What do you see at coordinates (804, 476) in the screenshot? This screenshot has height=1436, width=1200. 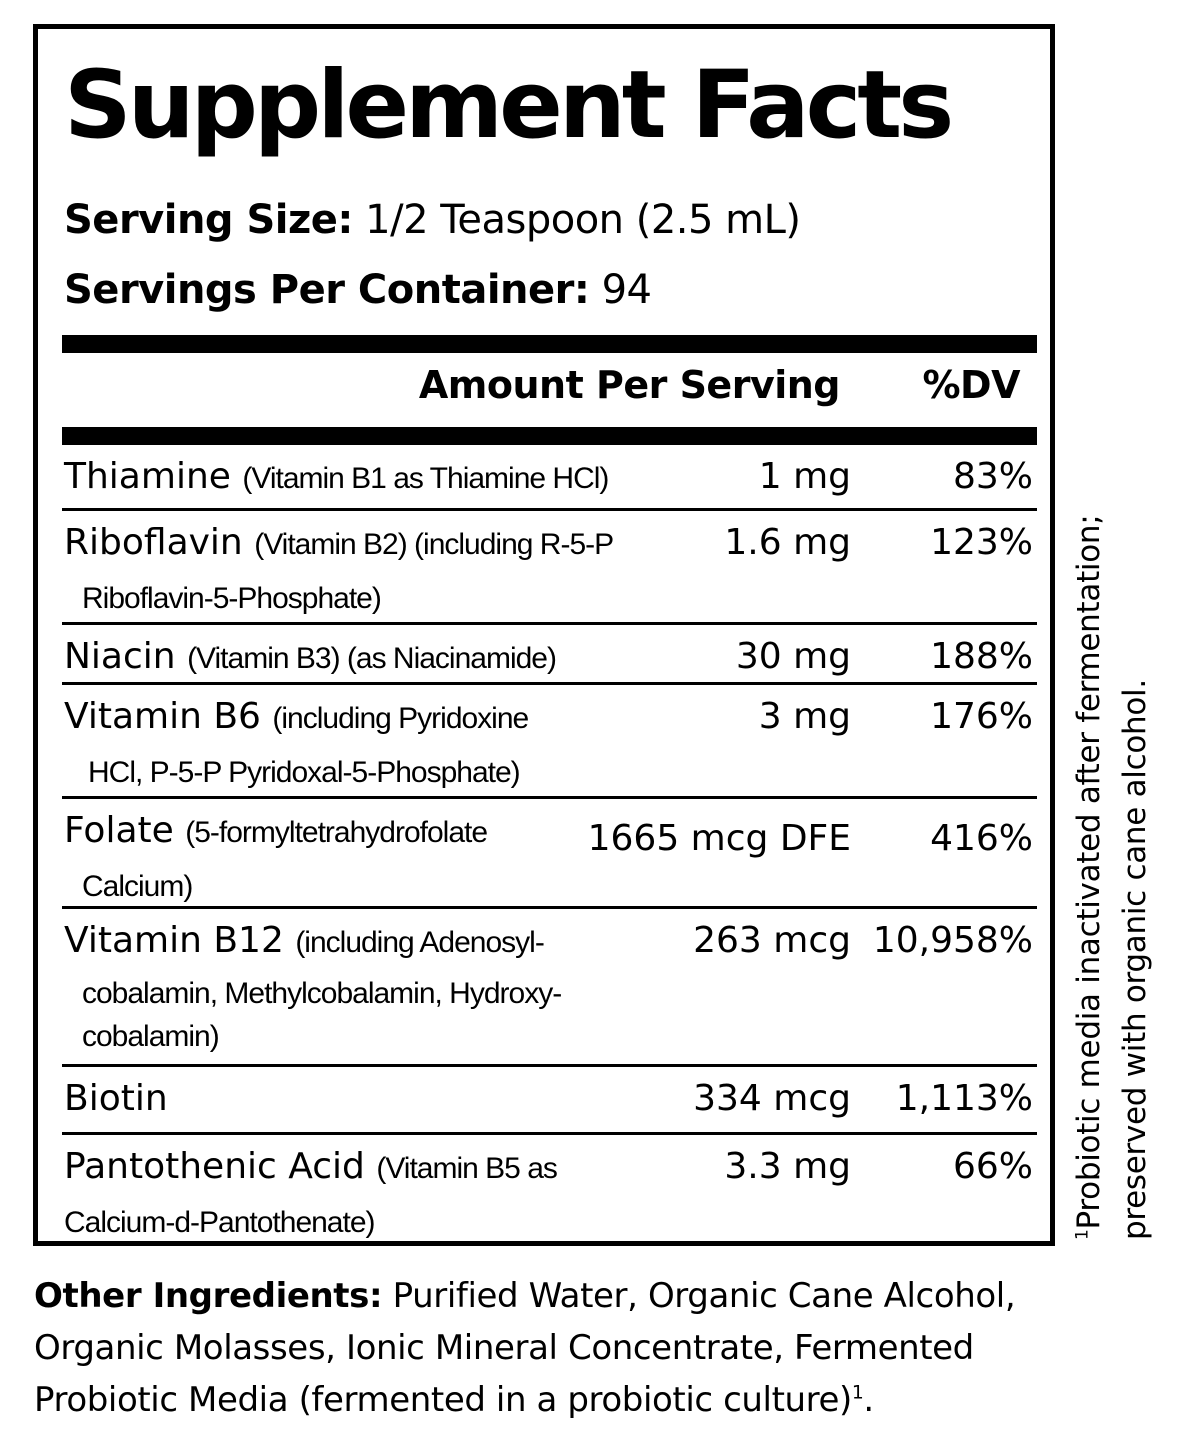 I see `nutrient-amount: 1 mg` at bounding box center [804, 476].